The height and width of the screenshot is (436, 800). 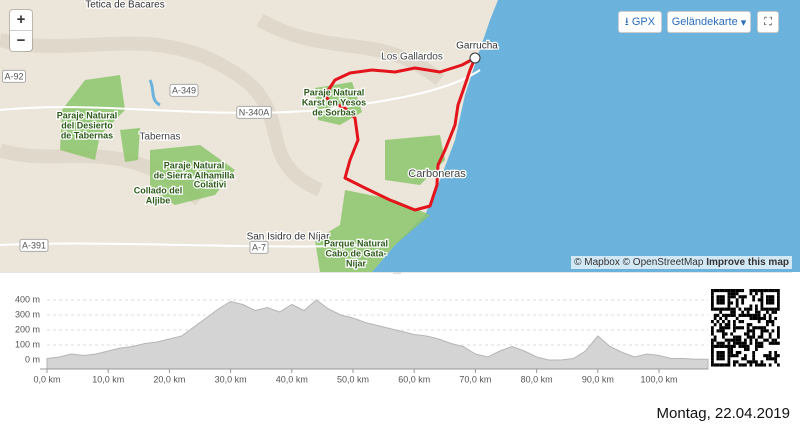 I want to click on layer-button: Geländekarte ▾, so click(x=709, y=22).